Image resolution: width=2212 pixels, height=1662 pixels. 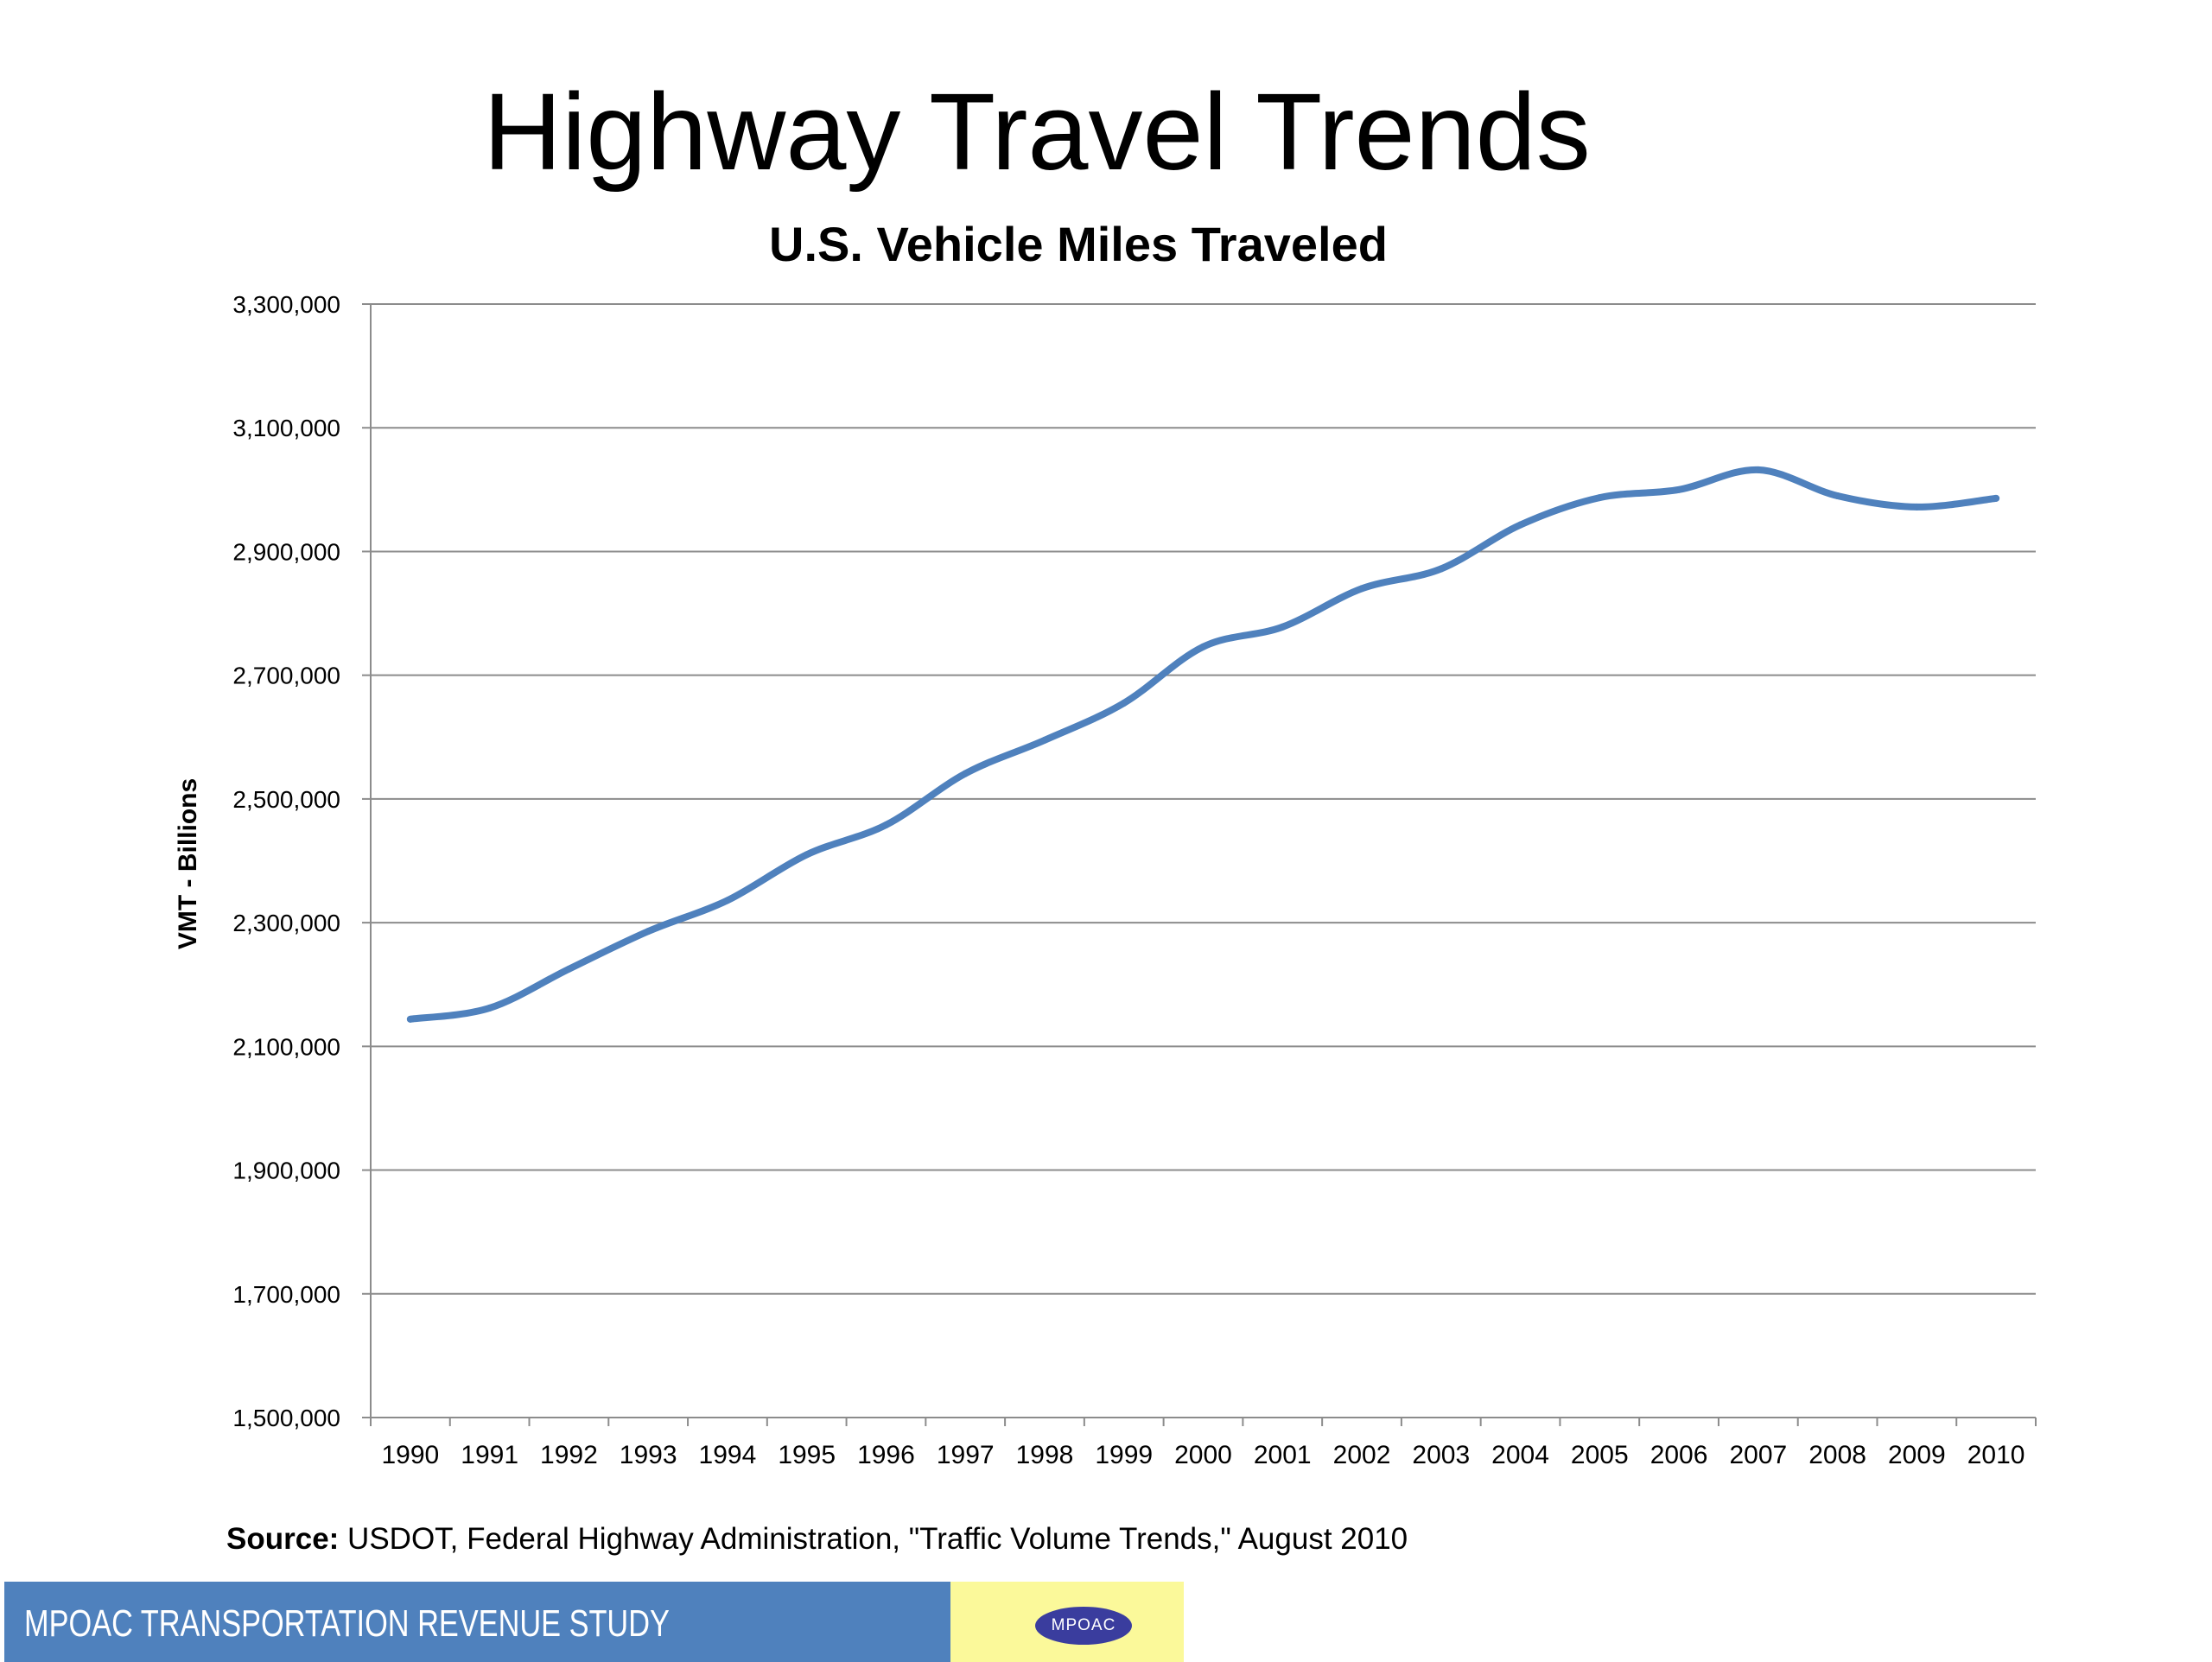 What do you see at coordinates (410, 1019) in the screenshot?
I see `data-point-1990` at bounding box center [410, 1019].